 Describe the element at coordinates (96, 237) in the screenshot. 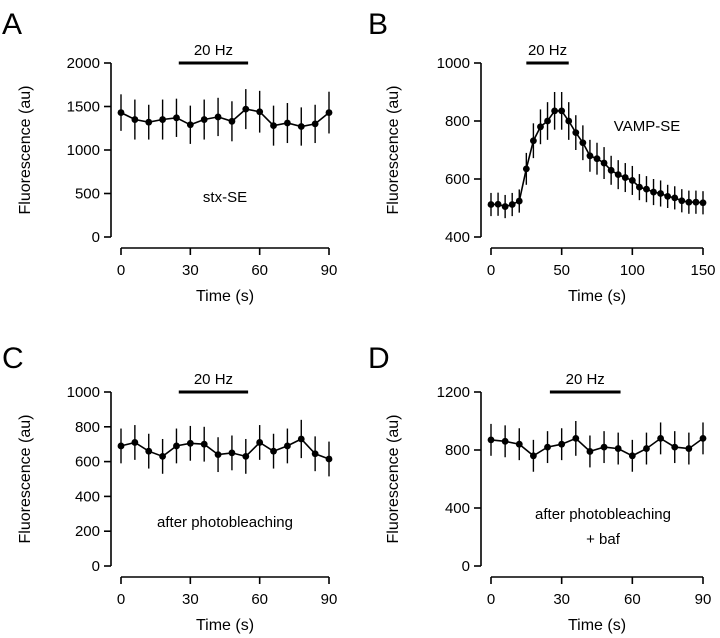

I see `y-tick-label: 0` at that location.